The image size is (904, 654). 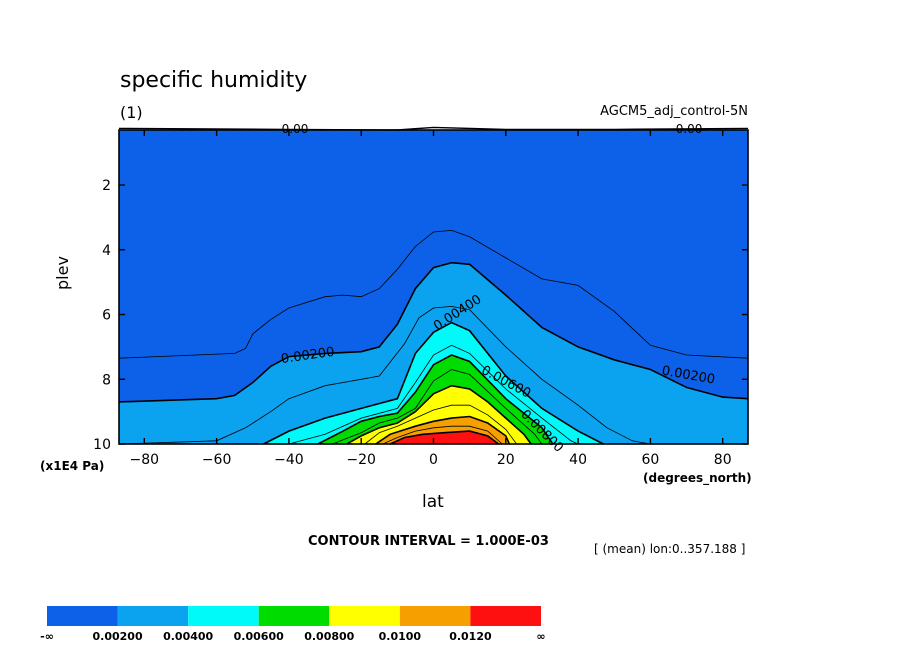 What do you see at coordinates (674, 111) in the screenshot?
I see `dataset-name: AGCM5_adj_control-5N` at bounding box center [674, 111].